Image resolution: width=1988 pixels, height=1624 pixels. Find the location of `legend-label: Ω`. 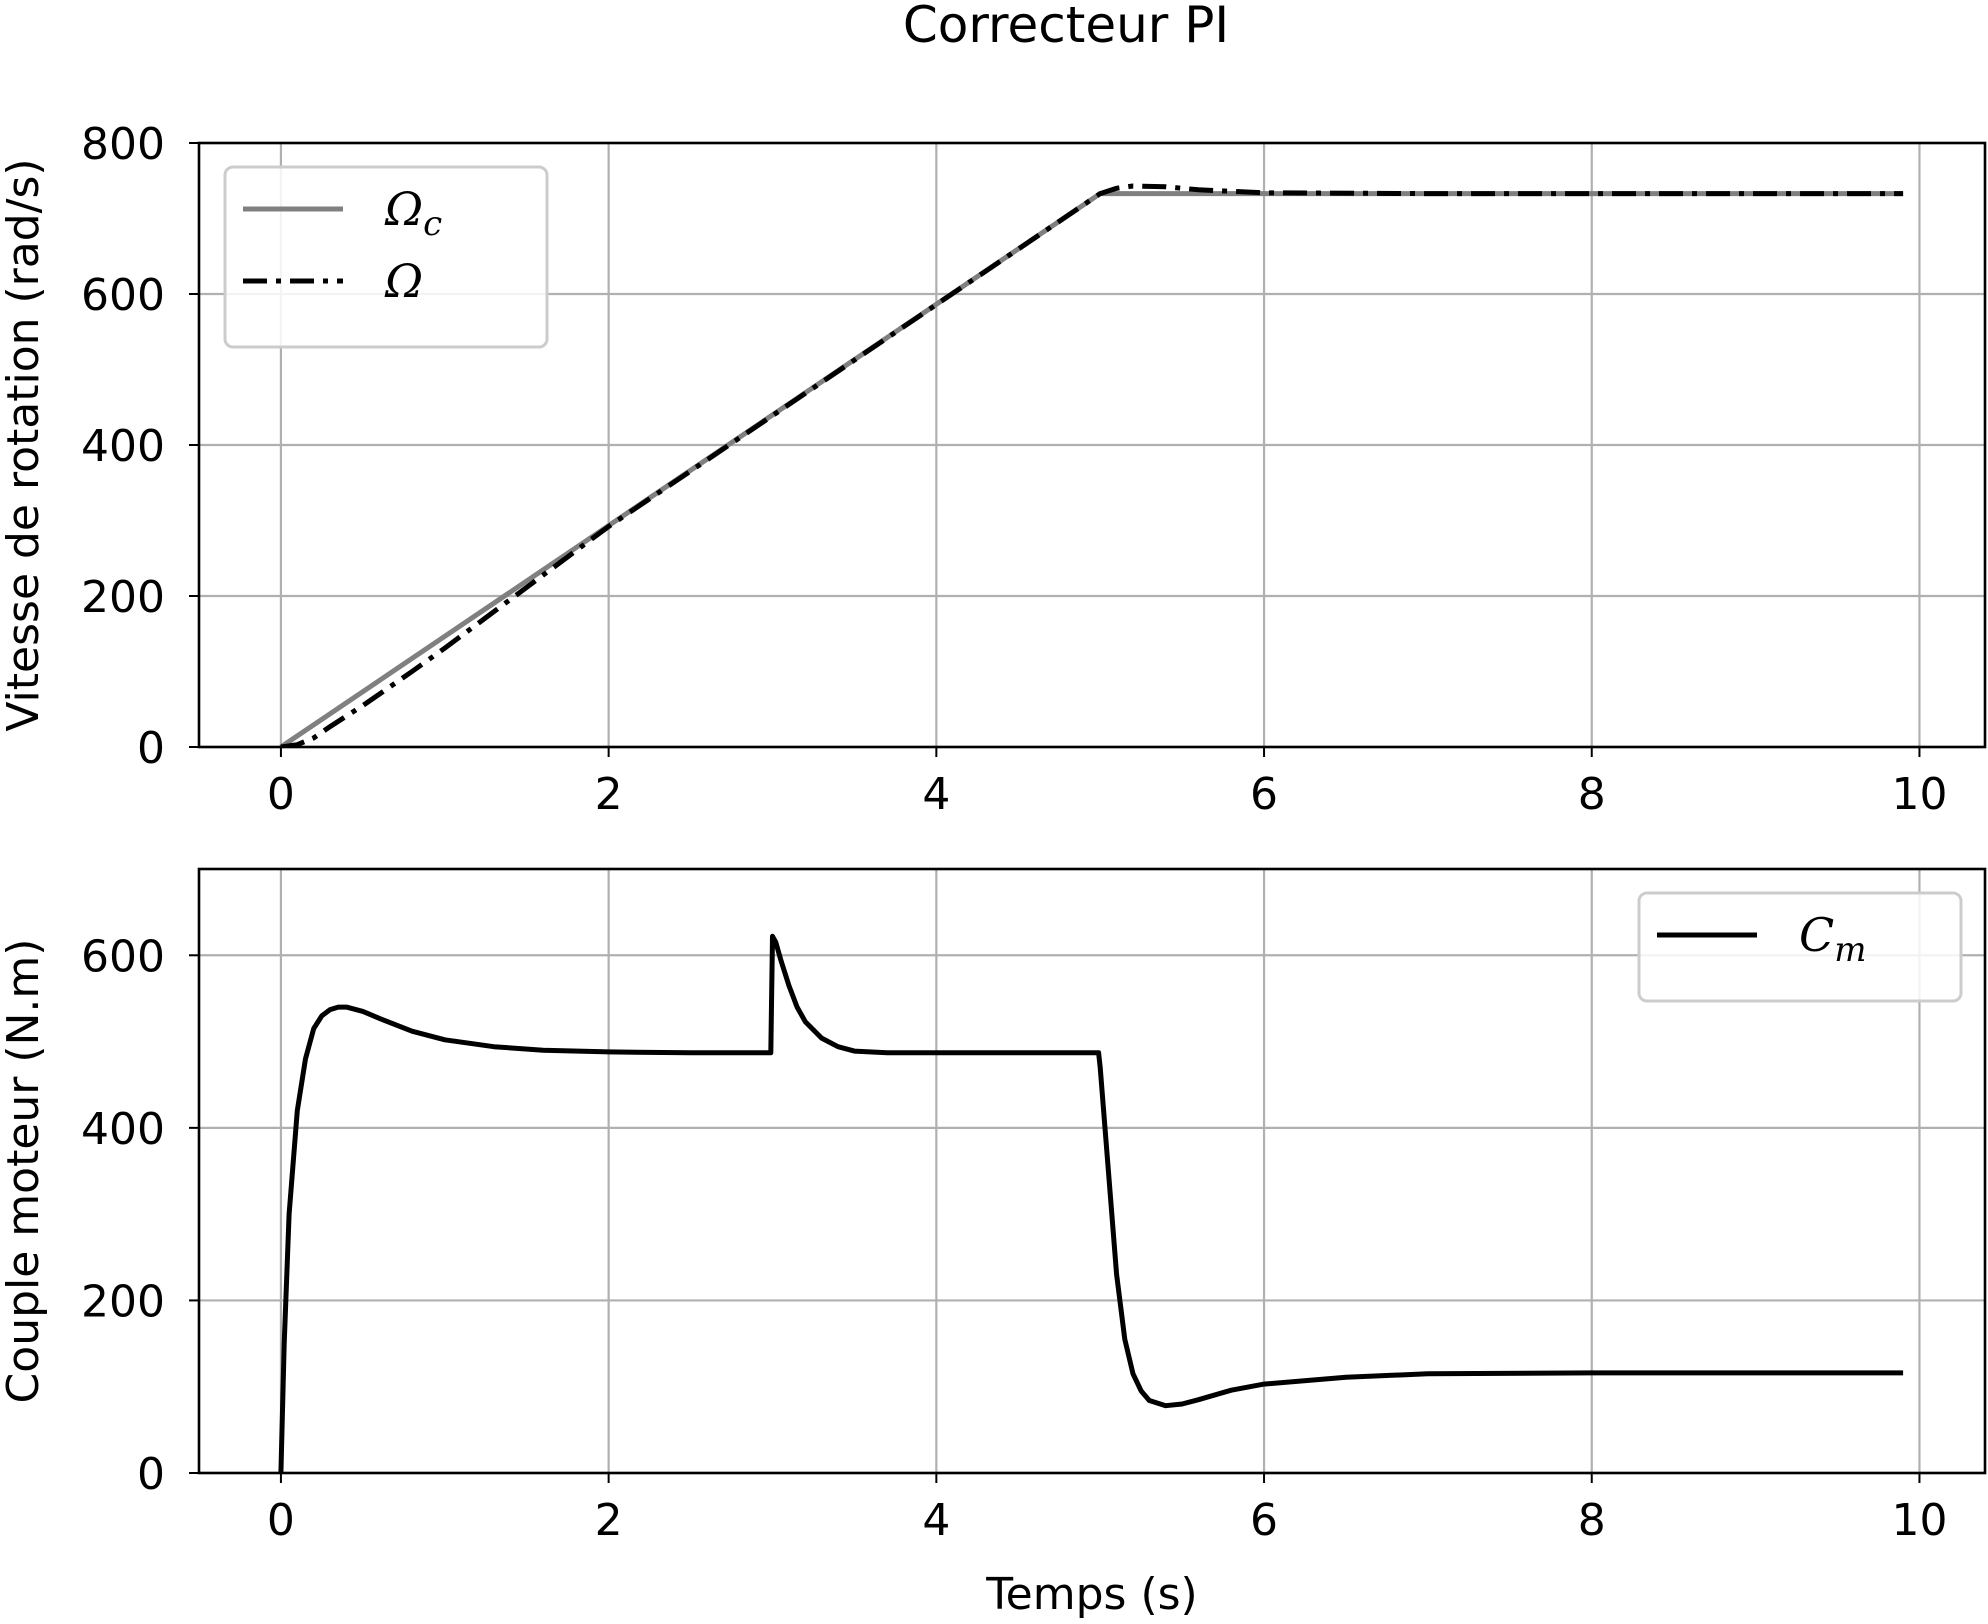

legend-label: Ω is located at coordinates (403, 281).